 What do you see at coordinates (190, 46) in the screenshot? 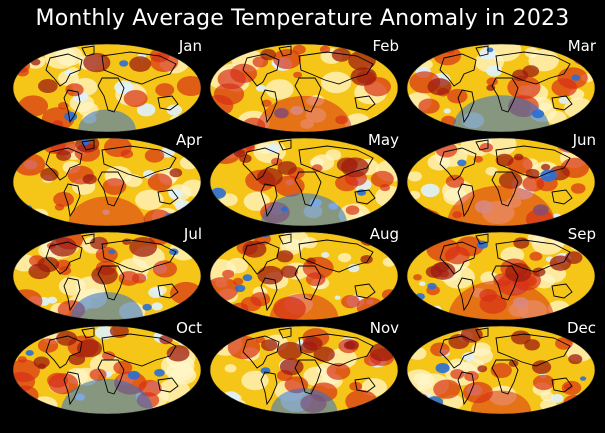
I see `month-label: Jan` at bounding box center [190, 46].